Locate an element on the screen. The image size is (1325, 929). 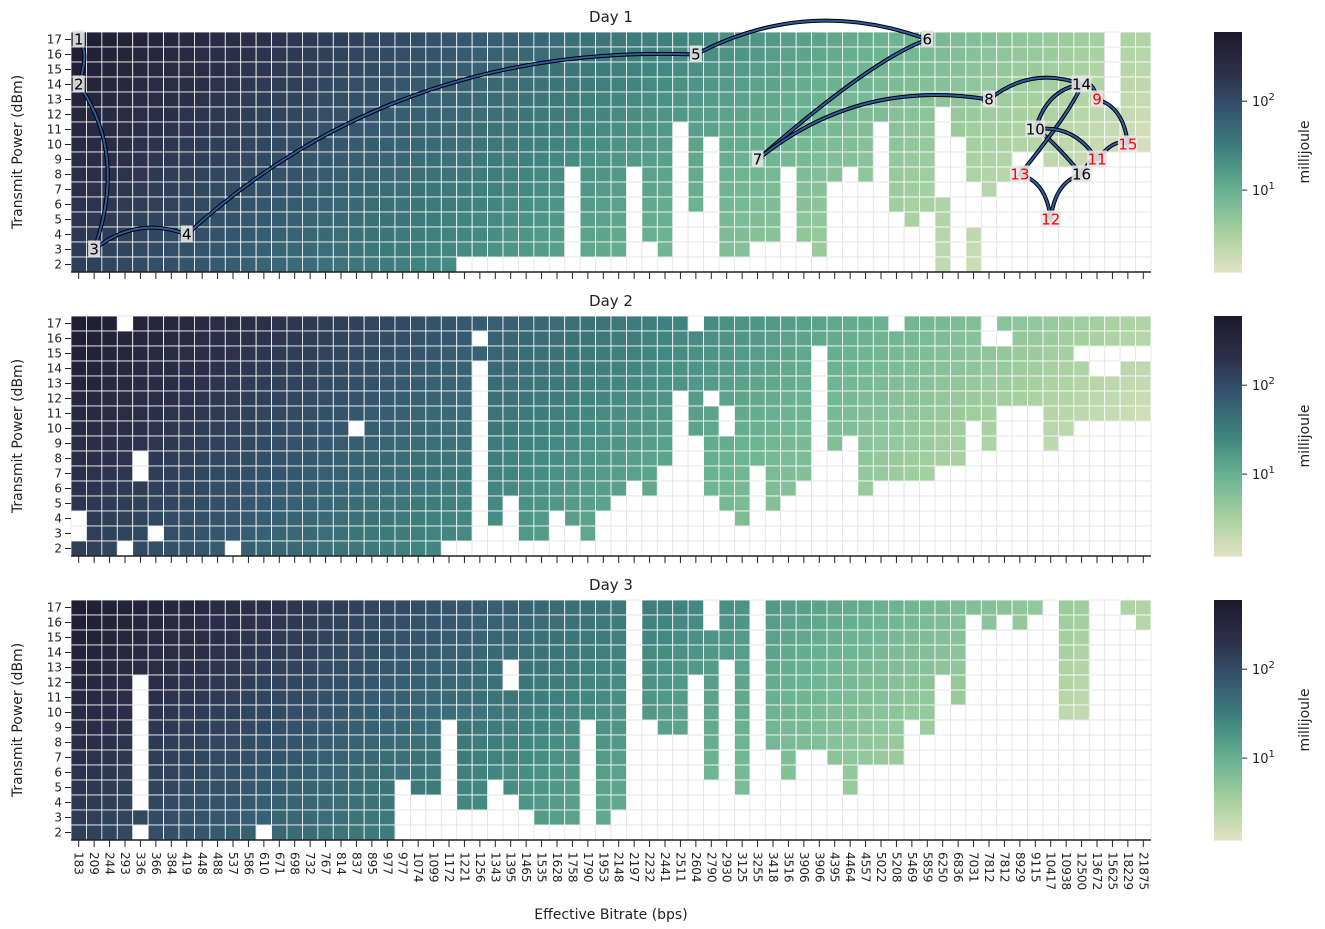
x-tick-label: 1790 is located at coordinates (588, 867).